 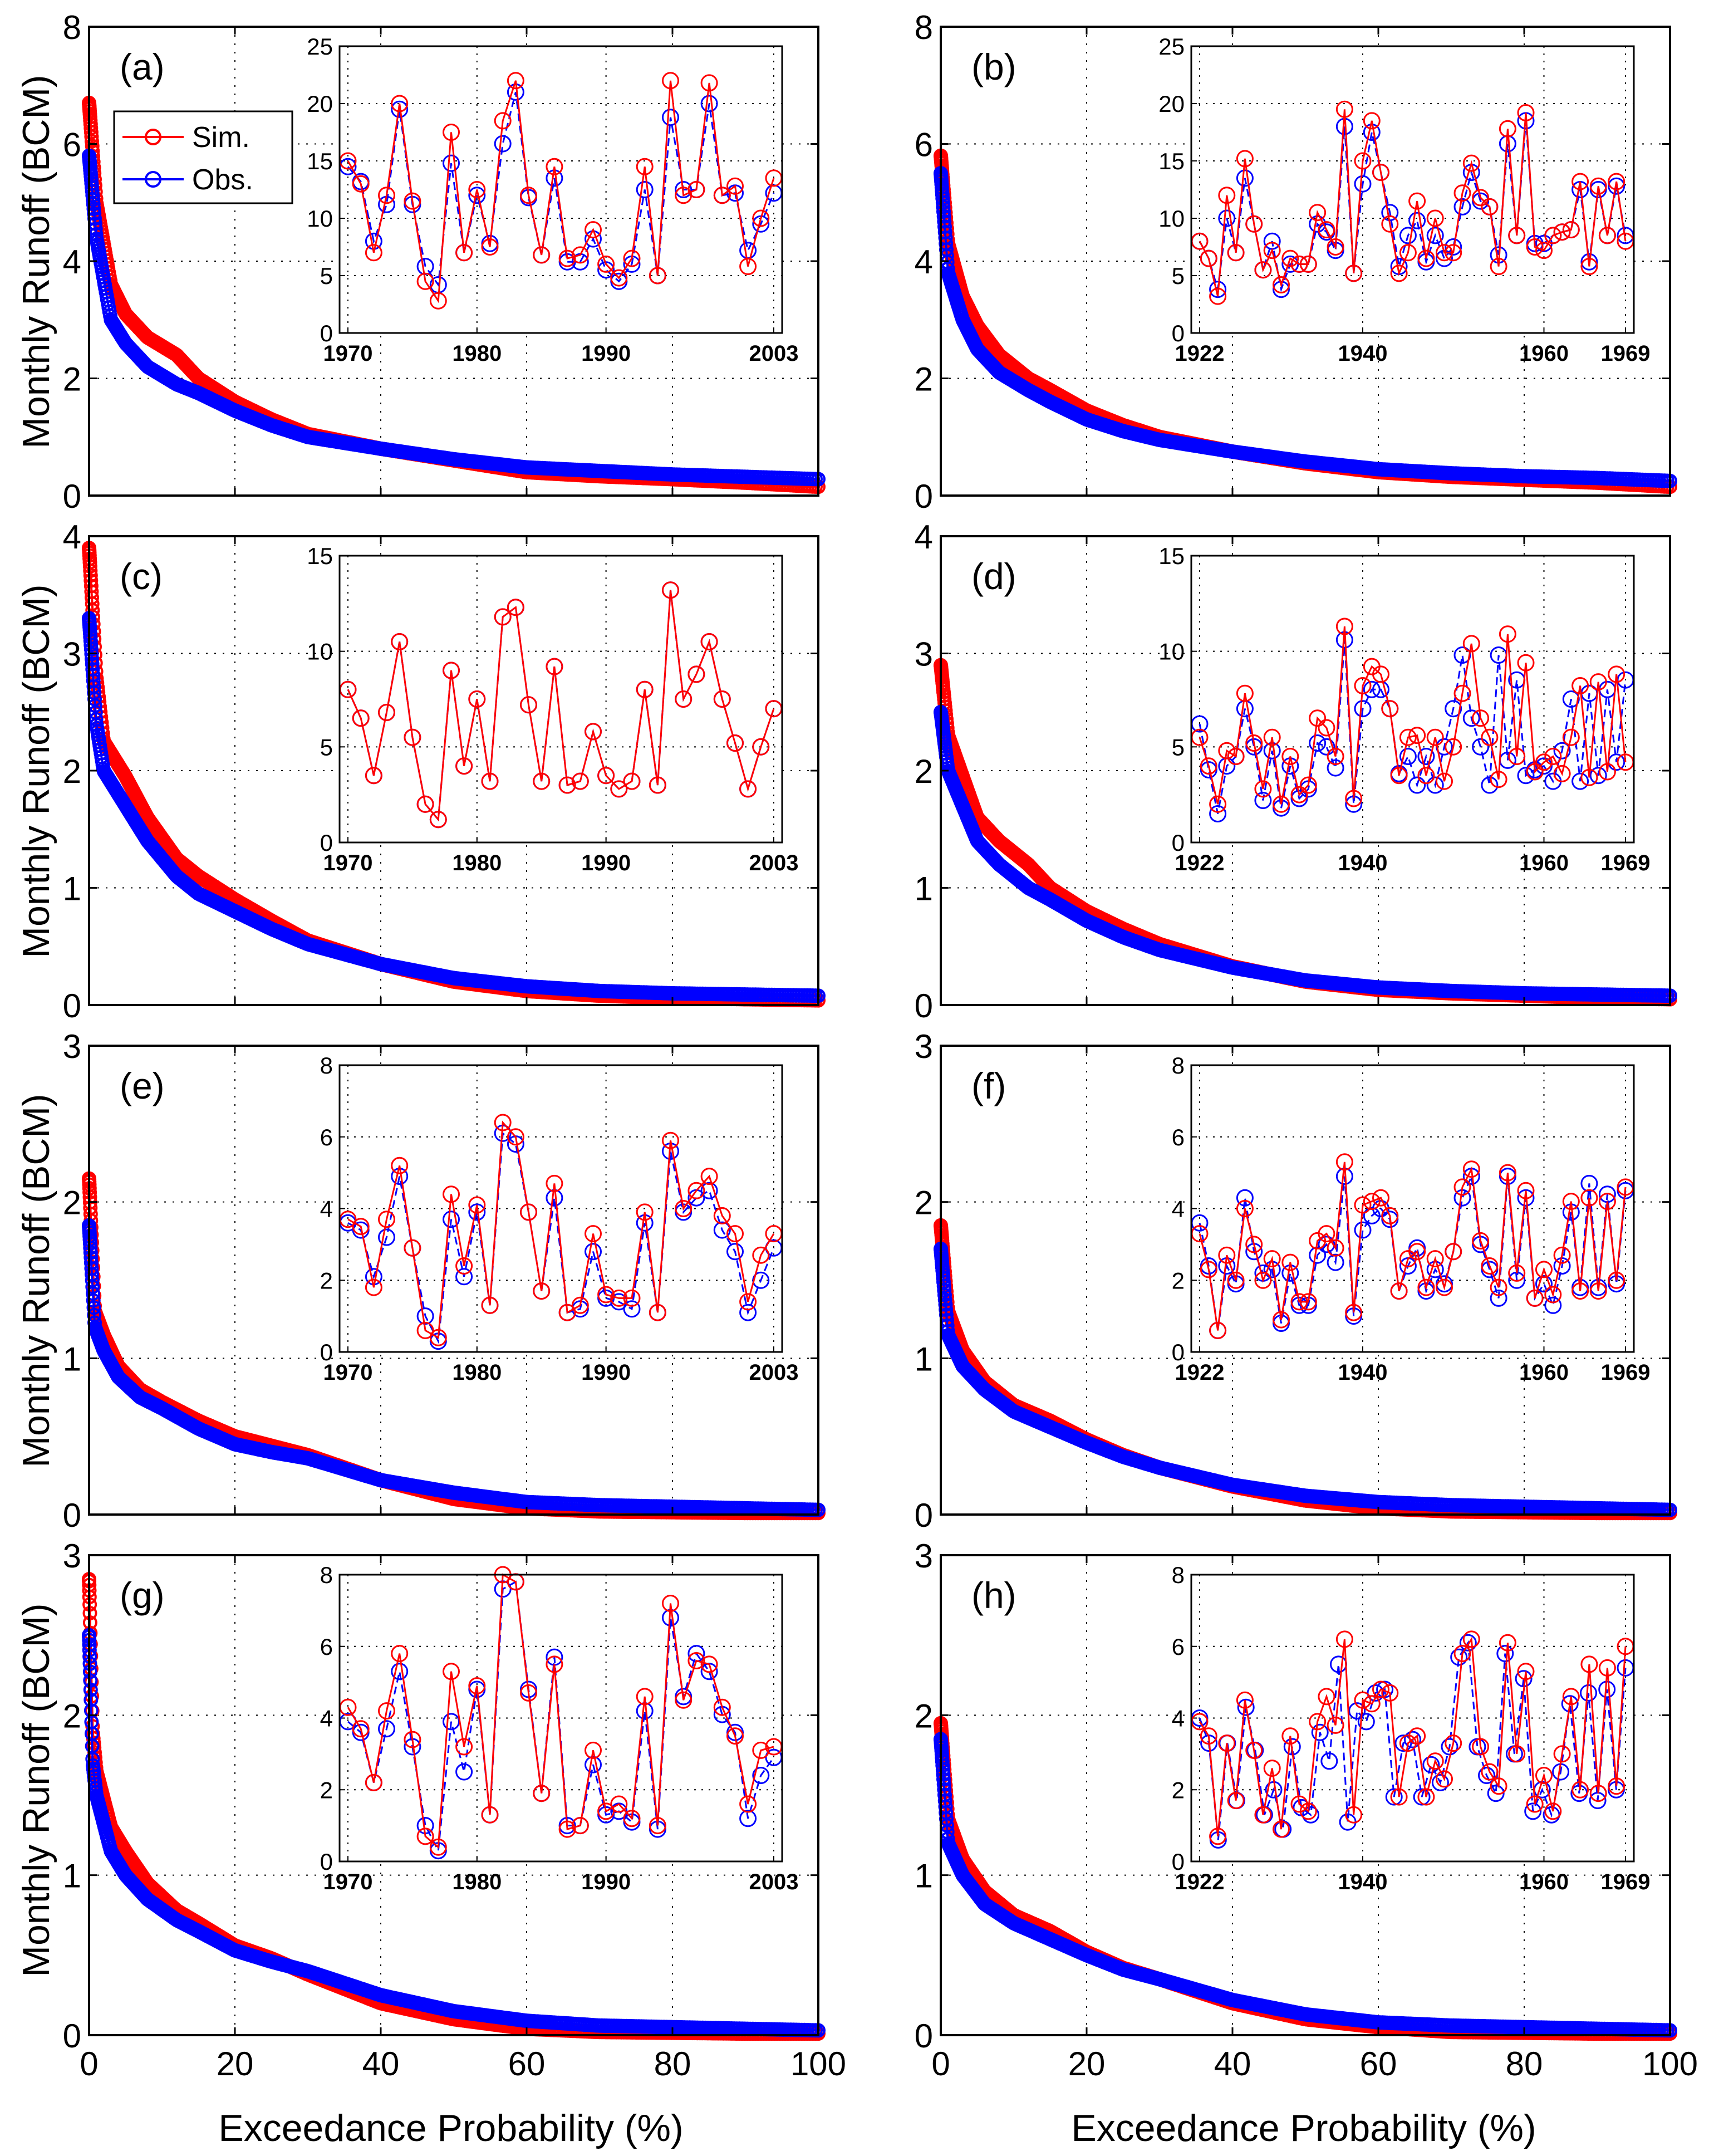 I want to click on panel-b-obs-series, so click(x=1305, y=327).